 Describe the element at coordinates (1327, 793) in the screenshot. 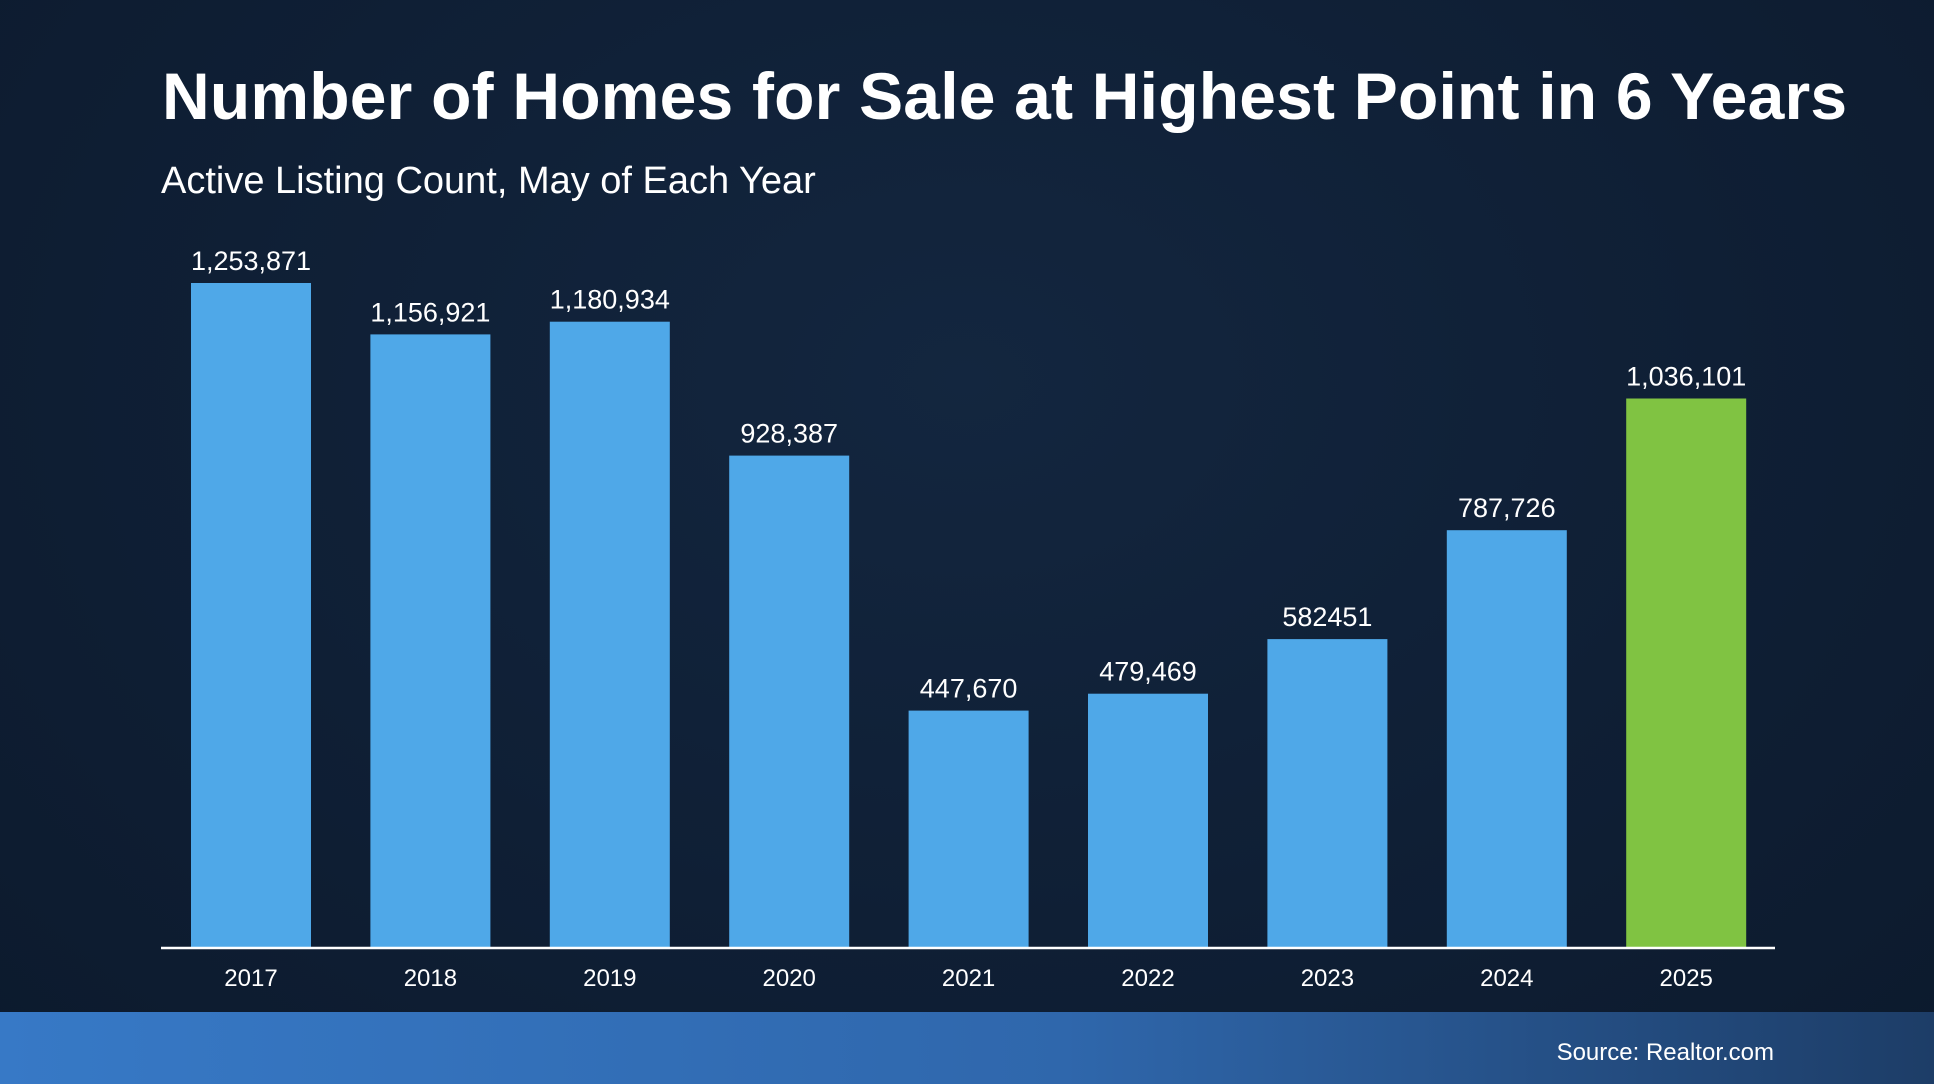

I see `bar-2023` at that location.